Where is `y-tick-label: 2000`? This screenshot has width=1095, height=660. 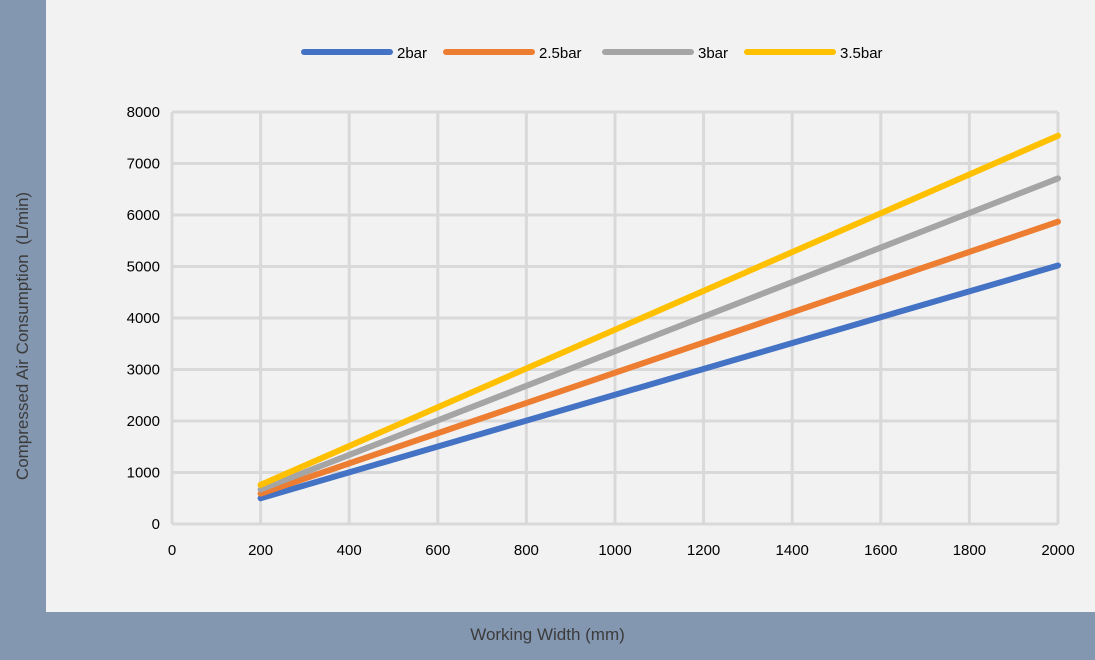 y-tick-label: 2000 is located at coordinates (143, 421).